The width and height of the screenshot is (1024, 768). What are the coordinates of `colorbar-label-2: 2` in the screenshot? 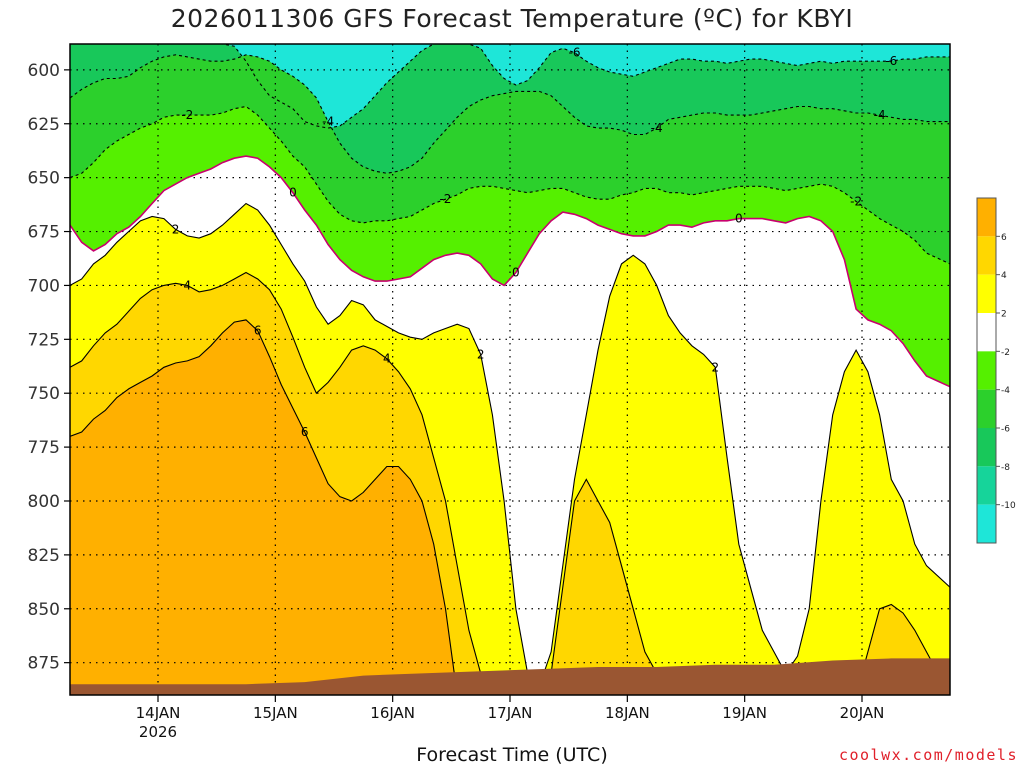 It's located at (1004, 315).